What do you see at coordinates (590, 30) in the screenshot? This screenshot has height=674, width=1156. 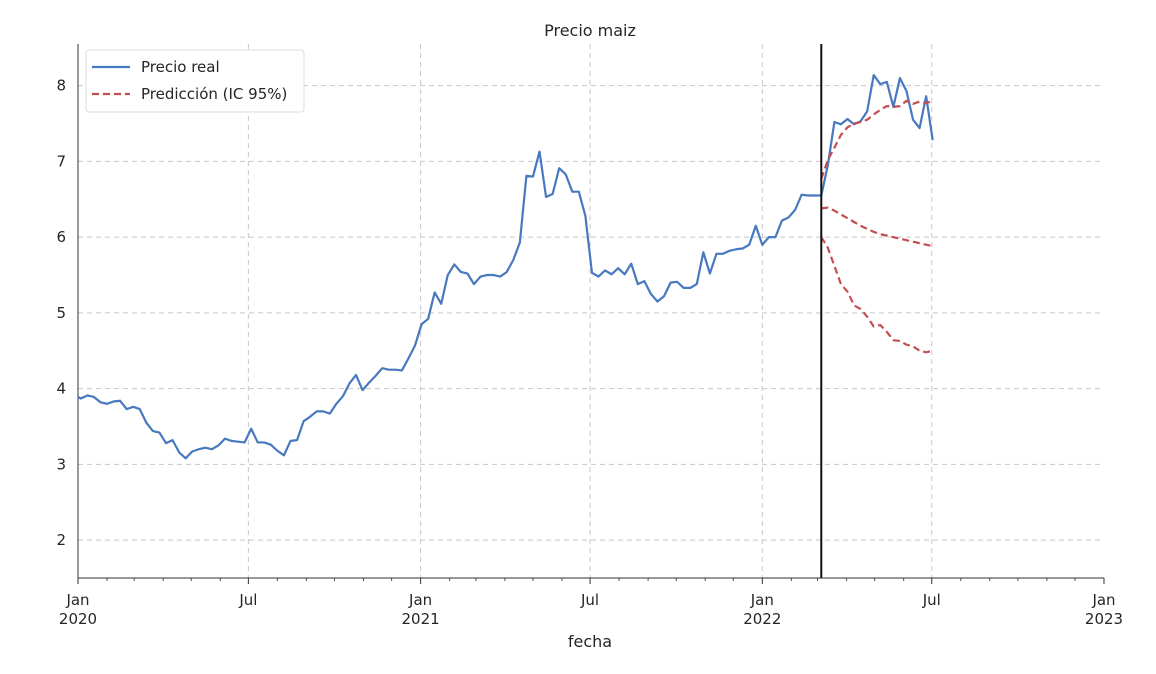 I see `chart-title: Precio maiz` at bounding box center [590, 30].